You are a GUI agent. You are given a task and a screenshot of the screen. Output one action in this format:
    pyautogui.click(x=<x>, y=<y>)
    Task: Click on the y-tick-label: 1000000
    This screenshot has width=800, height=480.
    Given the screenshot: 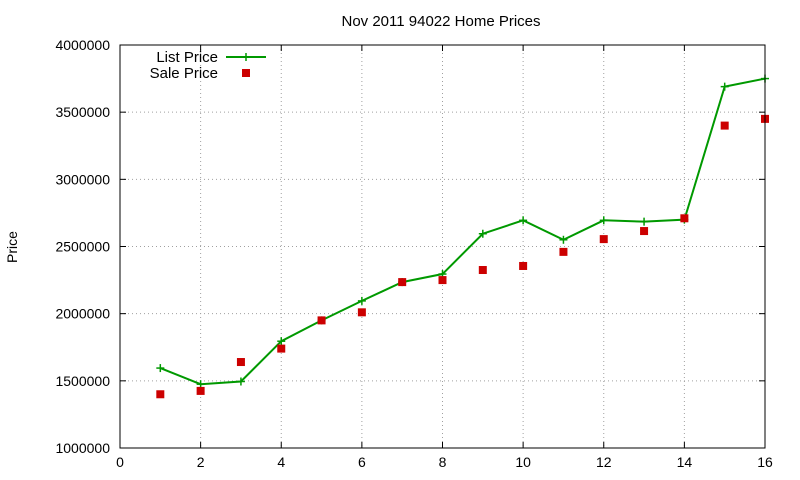 What is the action you would take?
    pyautogui.click(x=82, y=448)
    